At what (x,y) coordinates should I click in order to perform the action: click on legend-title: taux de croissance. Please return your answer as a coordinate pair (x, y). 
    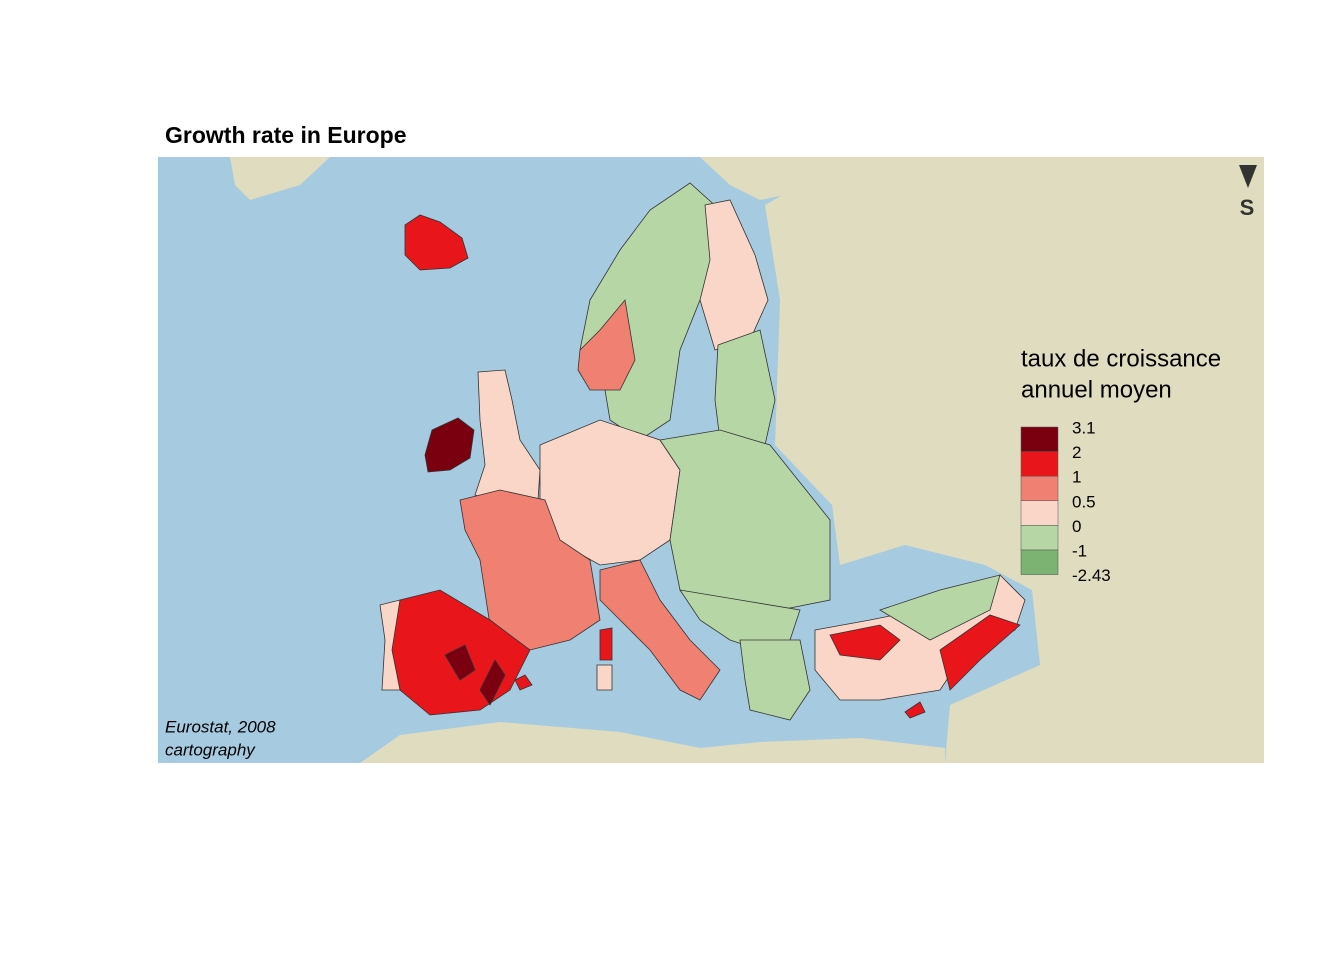
    Looking at the image, I should click on (1121, 358).